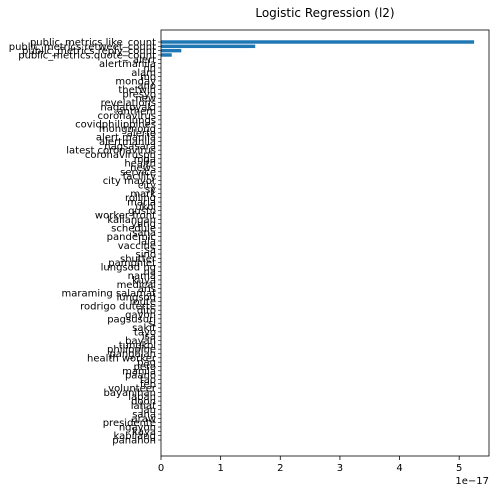 The image size is (503, 499). I want to click on y-tick-label-19: covidphilippines, so click(115, 125).